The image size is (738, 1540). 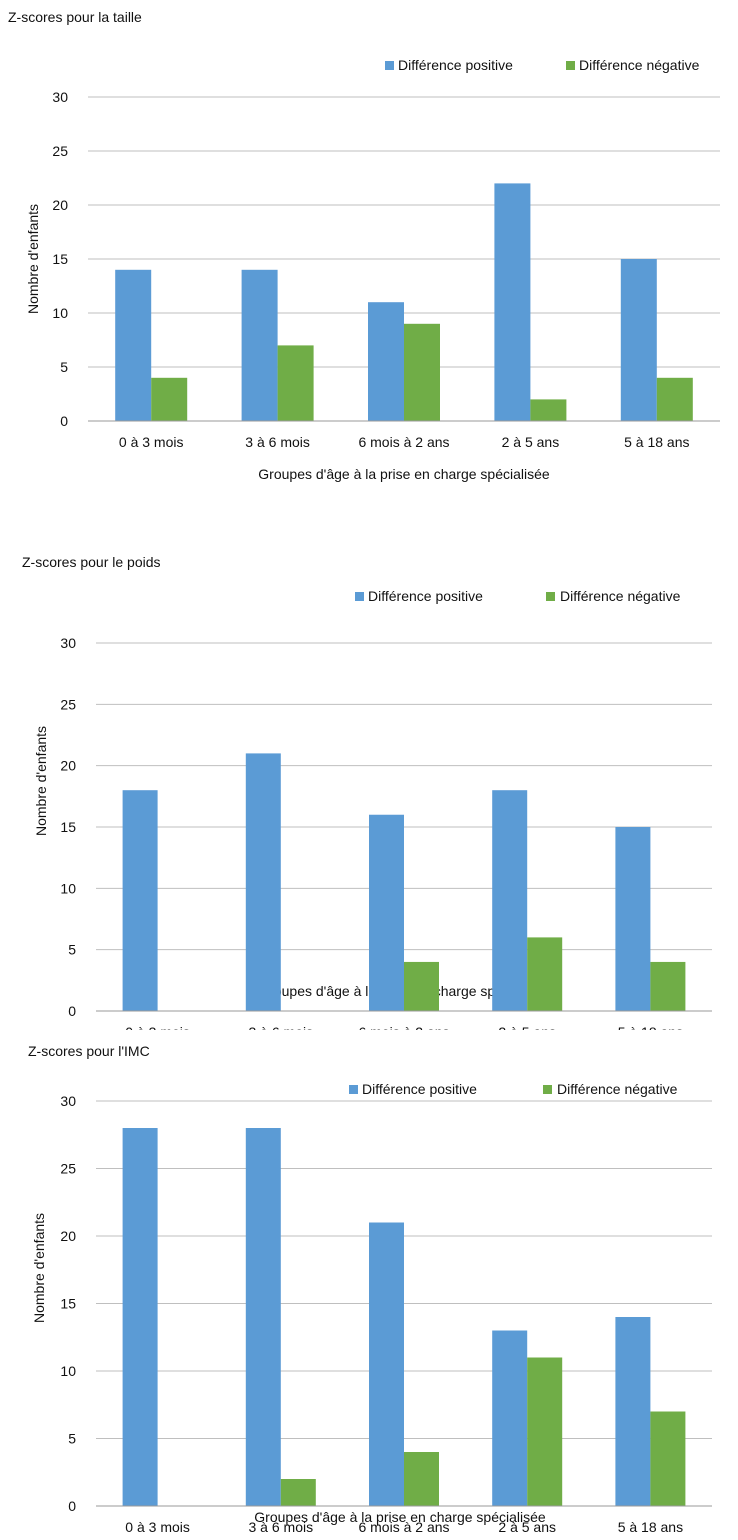 I want to click on chart-title: Z-scores pour la taille, so click(x=75, y=17).